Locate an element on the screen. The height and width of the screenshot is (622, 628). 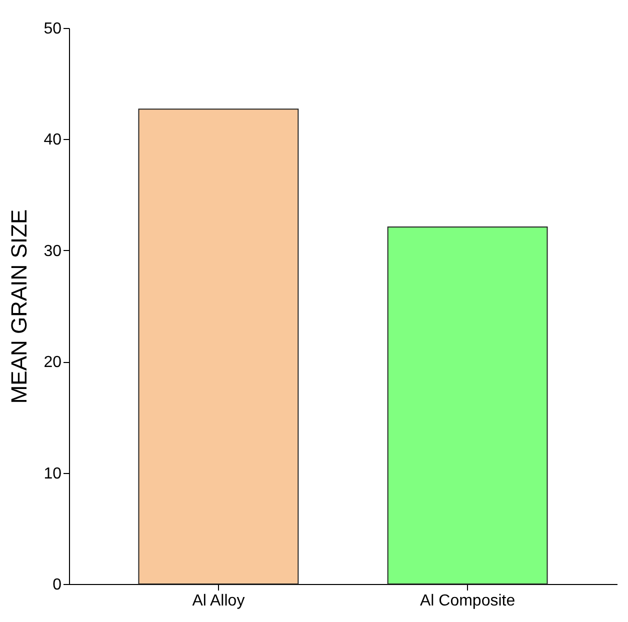
x-tick-label: Al Composite is located at coordinates (468, 601).